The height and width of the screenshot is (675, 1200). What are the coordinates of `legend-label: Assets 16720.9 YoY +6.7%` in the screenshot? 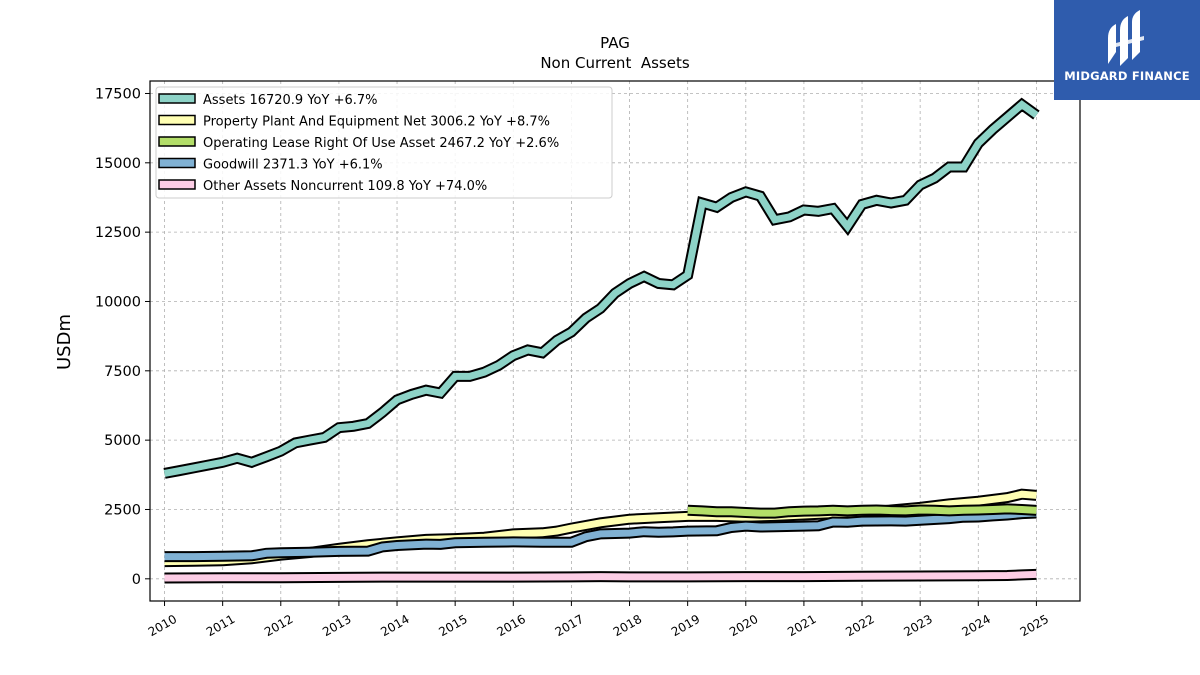 It's located at (290, 100).